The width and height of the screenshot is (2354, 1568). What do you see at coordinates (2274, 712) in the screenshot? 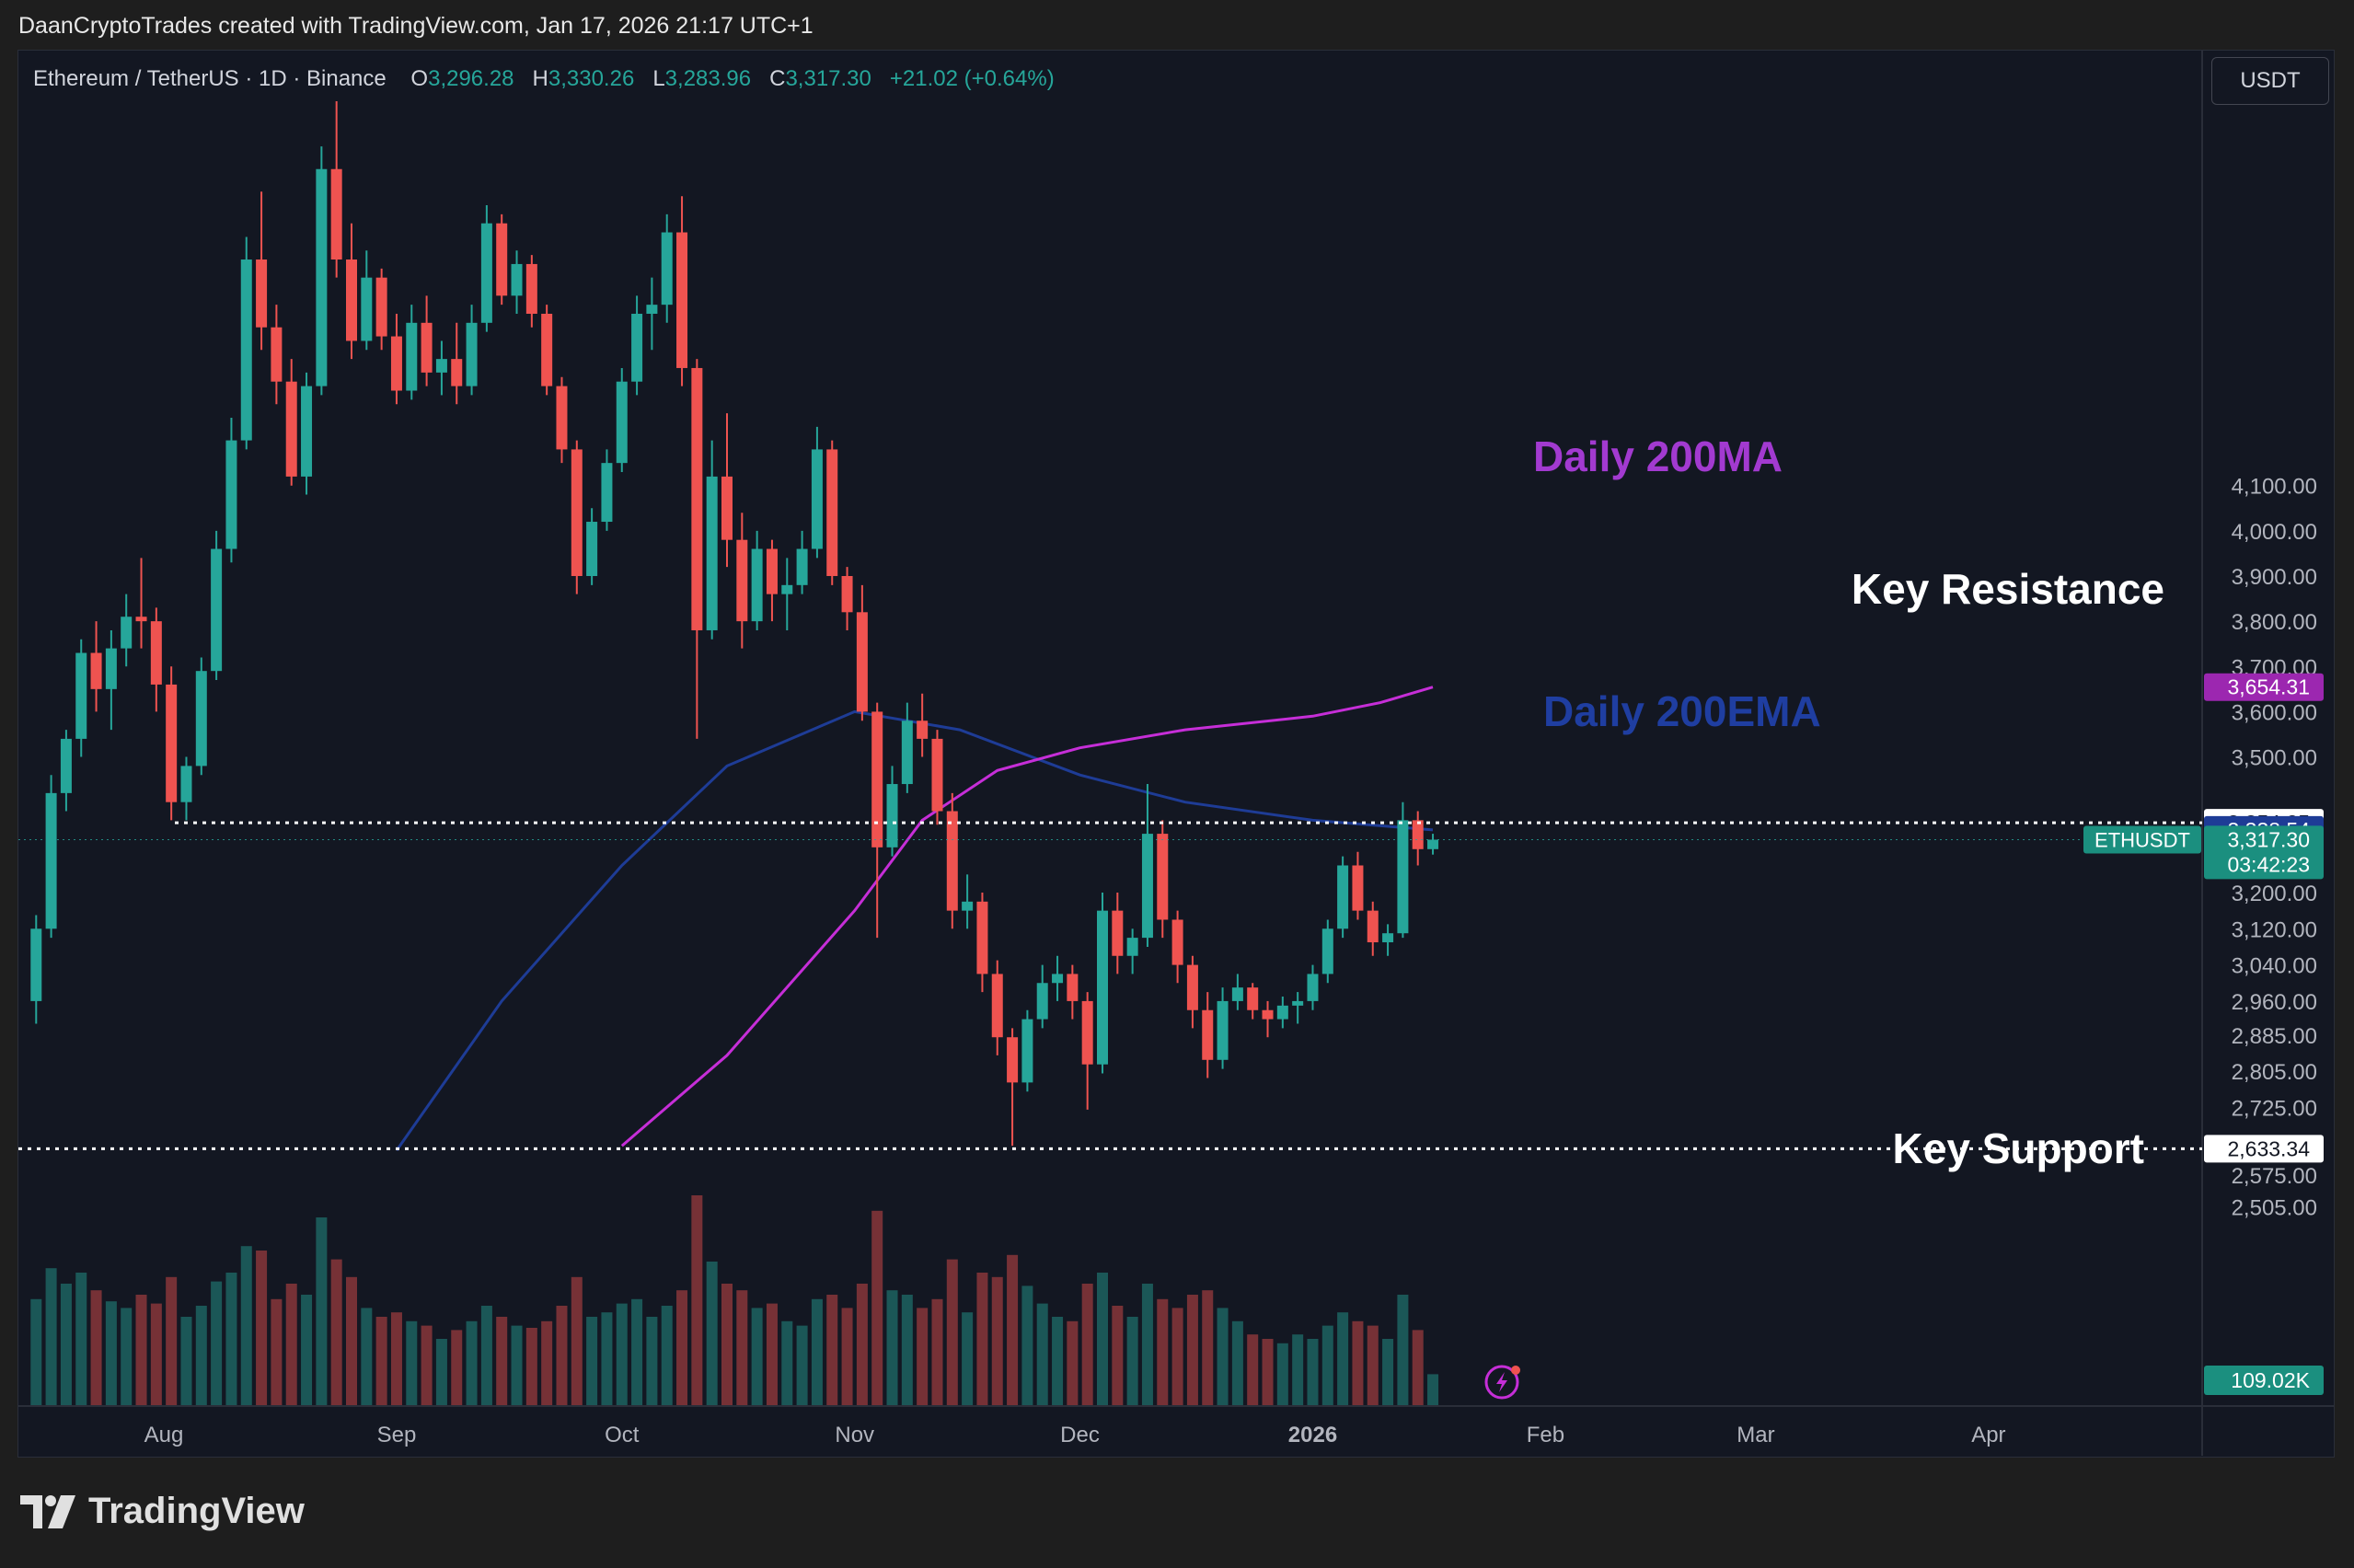
I see `price-tick-label: 3,600.00` at bounding box center [2274, 712].